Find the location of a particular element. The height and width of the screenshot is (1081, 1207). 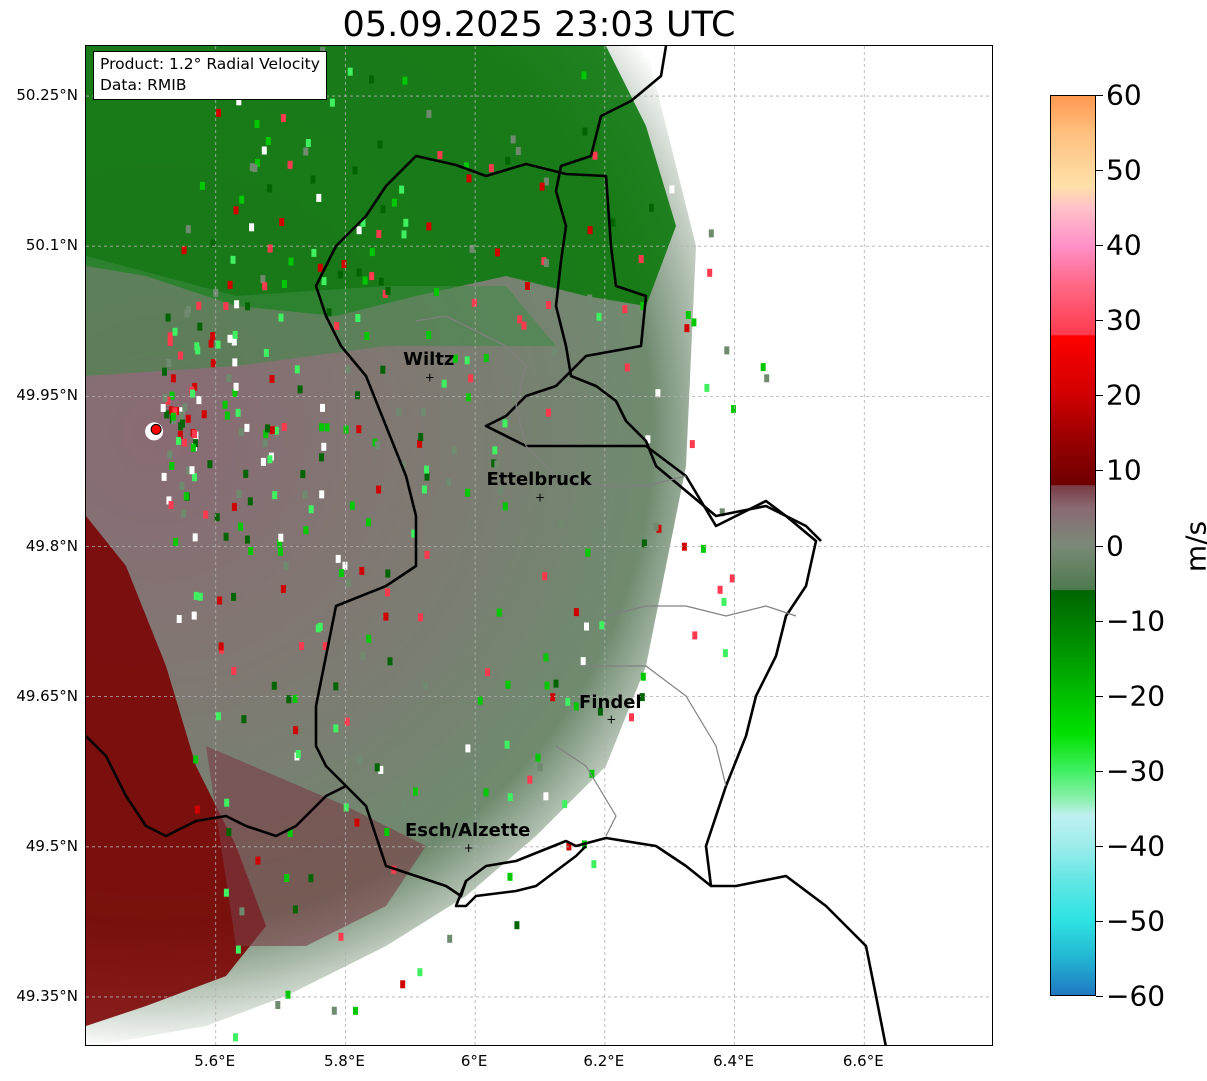

map-title: 05.09.2025 23:03 UTC is located at coordinates (539, 25).